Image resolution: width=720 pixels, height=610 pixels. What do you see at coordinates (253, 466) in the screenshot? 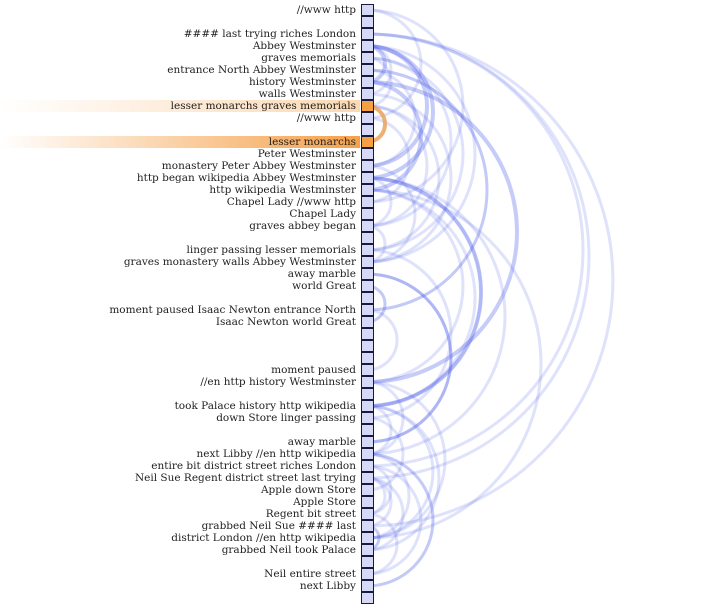
I see `node-label: entire bit district street riches London` at bounding box center [253, 466].